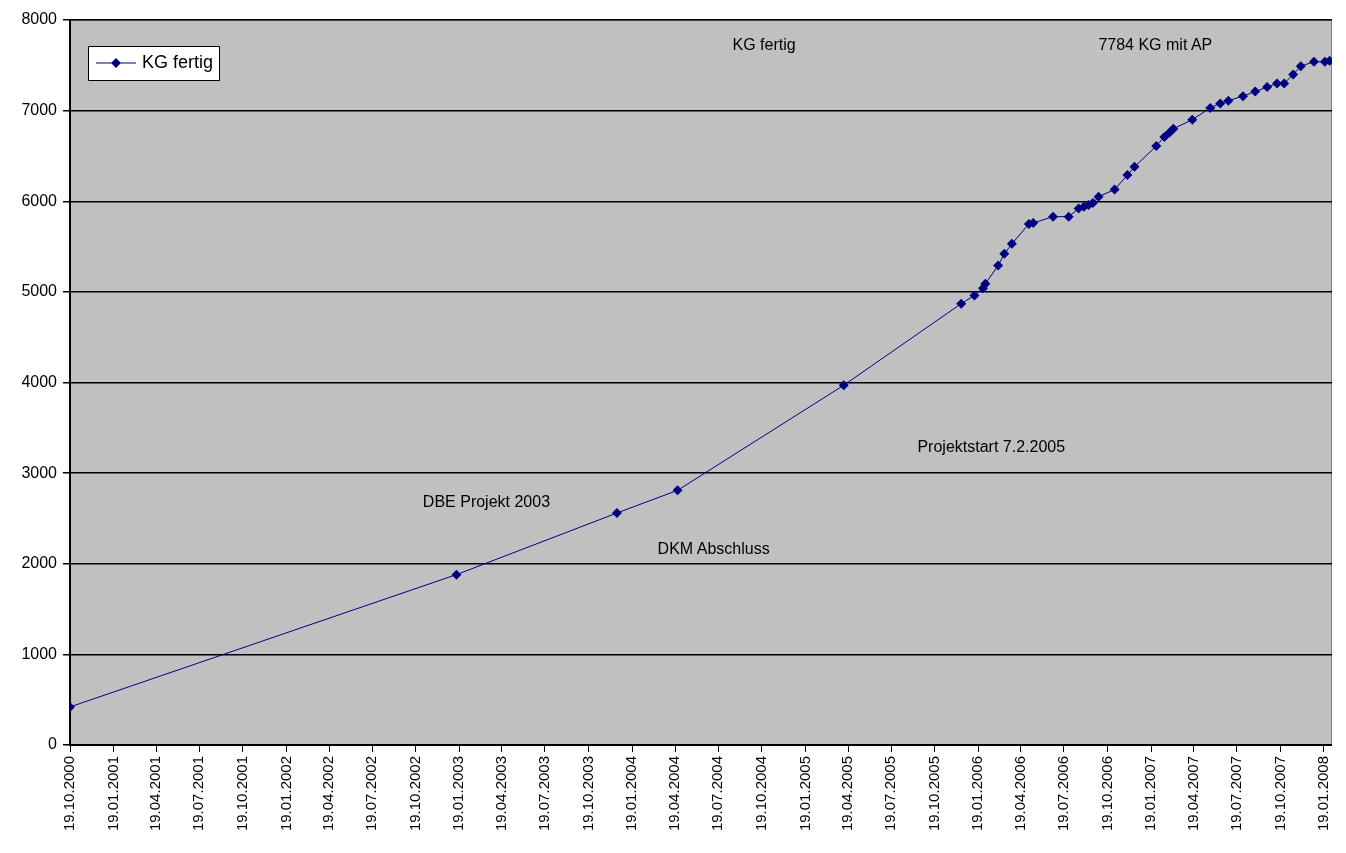  I want to click on x-tick-label: 19.04.2001, so click(155, 794).